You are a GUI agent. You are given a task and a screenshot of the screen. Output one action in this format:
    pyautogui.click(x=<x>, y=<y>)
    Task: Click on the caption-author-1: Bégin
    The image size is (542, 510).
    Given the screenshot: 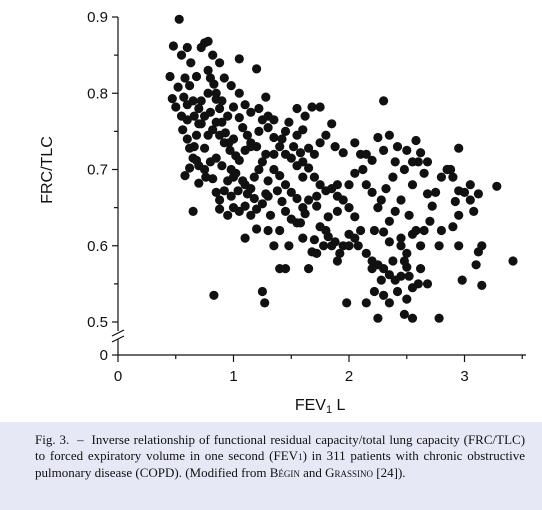 What is the action you would take?
    pyautogui.click(x=284, y=472)
    